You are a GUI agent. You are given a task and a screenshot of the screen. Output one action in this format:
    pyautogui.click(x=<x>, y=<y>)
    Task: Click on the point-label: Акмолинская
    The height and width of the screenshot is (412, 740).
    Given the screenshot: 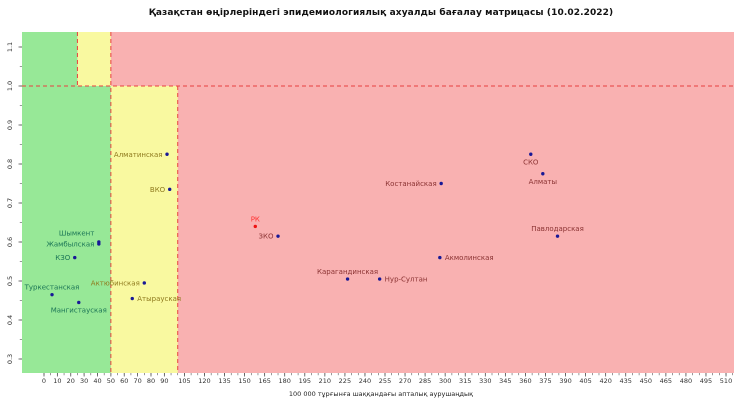 What is the action you would take?
    pyautogui.click(x=469, y=258)
    